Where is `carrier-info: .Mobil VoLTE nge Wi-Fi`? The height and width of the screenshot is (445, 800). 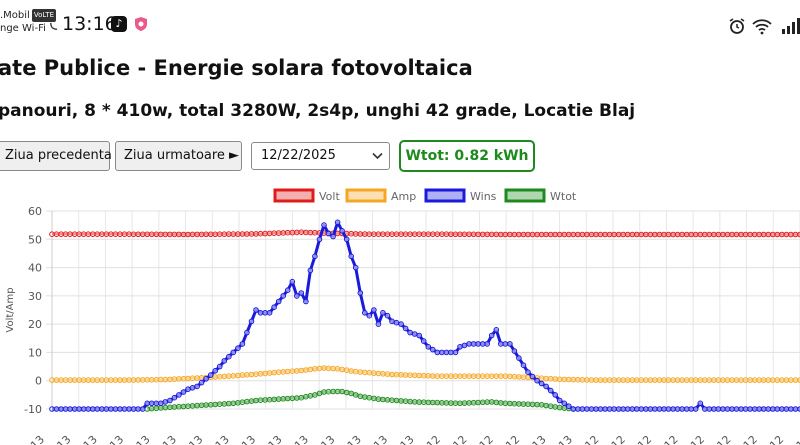
carrier-info: .Mobil VoLTE nge Wi-Fi is located at coordinates (29, 22).